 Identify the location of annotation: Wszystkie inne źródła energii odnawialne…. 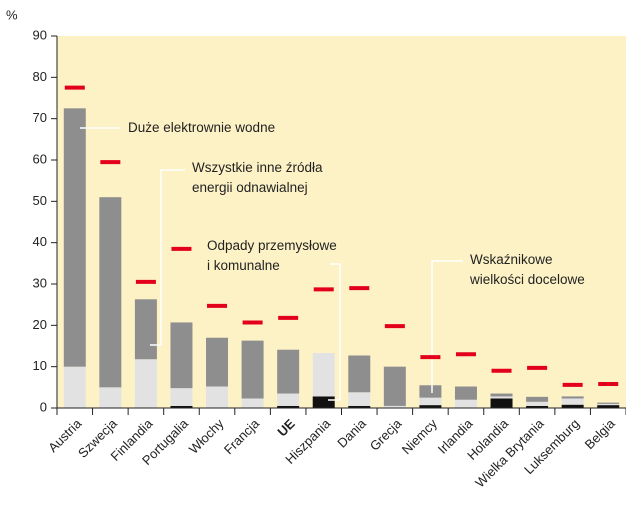
(257, 177).